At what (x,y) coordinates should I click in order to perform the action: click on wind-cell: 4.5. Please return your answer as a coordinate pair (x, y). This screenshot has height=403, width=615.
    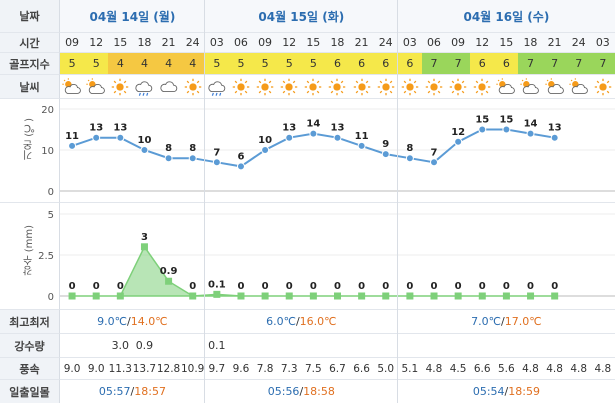
    Looking at the image, I should click on (458, 368).